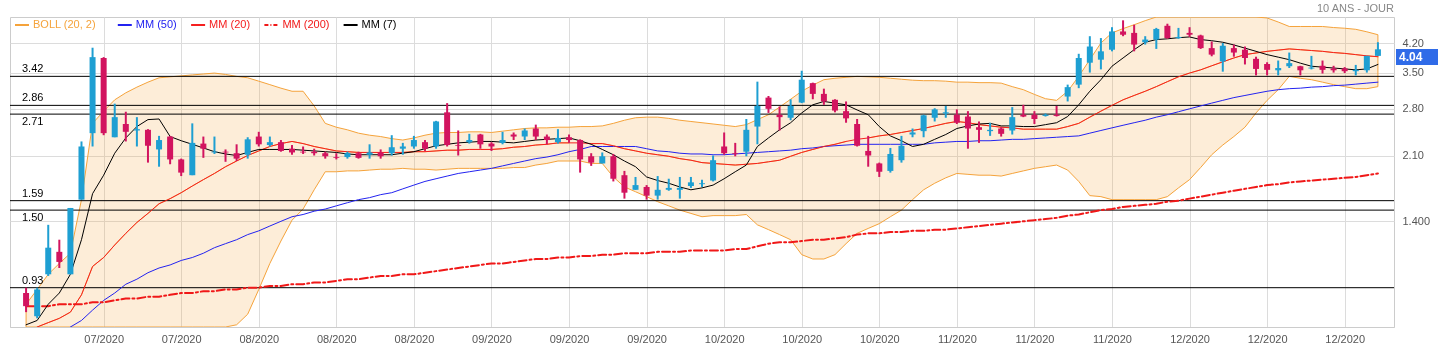  What do you see at coordinates (33, 279) in the screenshot?
I see `ref-line-label: 0.93` at bounding box center [33, 279].